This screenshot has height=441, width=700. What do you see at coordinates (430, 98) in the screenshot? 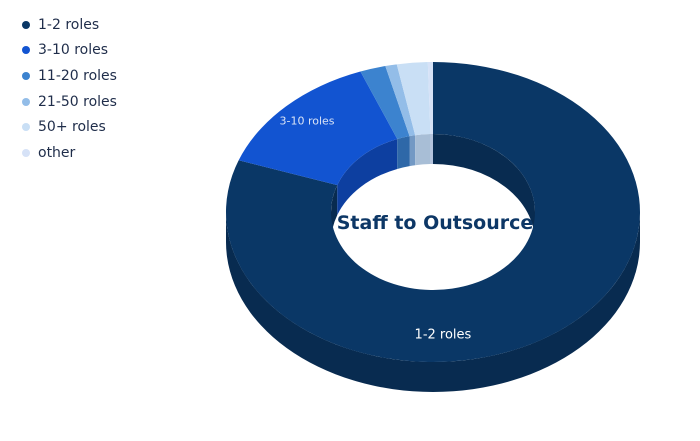
I see `slice-other` at bounding box center [430, 98].